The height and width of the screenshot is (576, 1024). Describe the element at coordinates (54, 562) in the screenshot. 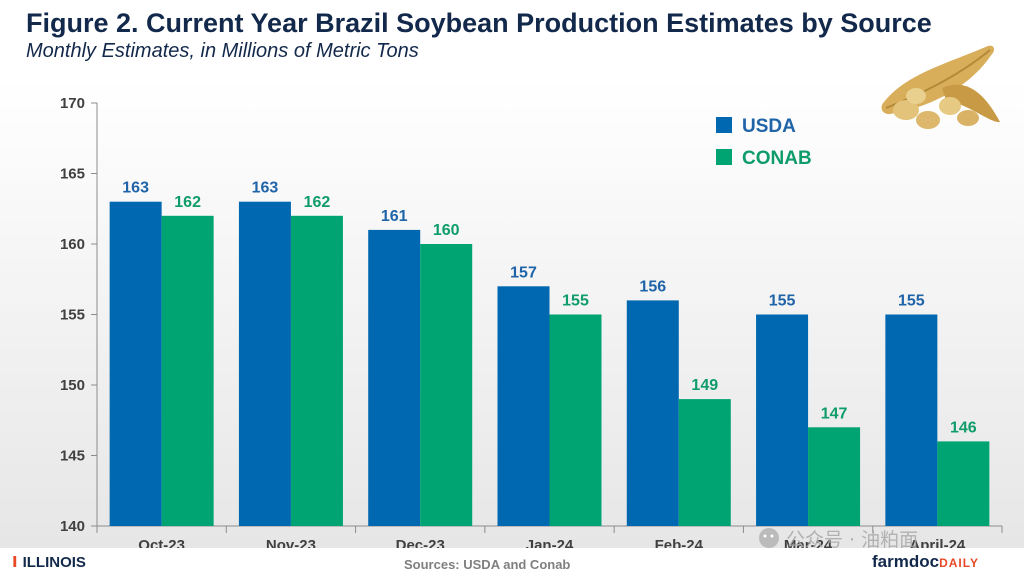

I see `illinois-label: ILLINOIS` at that location.